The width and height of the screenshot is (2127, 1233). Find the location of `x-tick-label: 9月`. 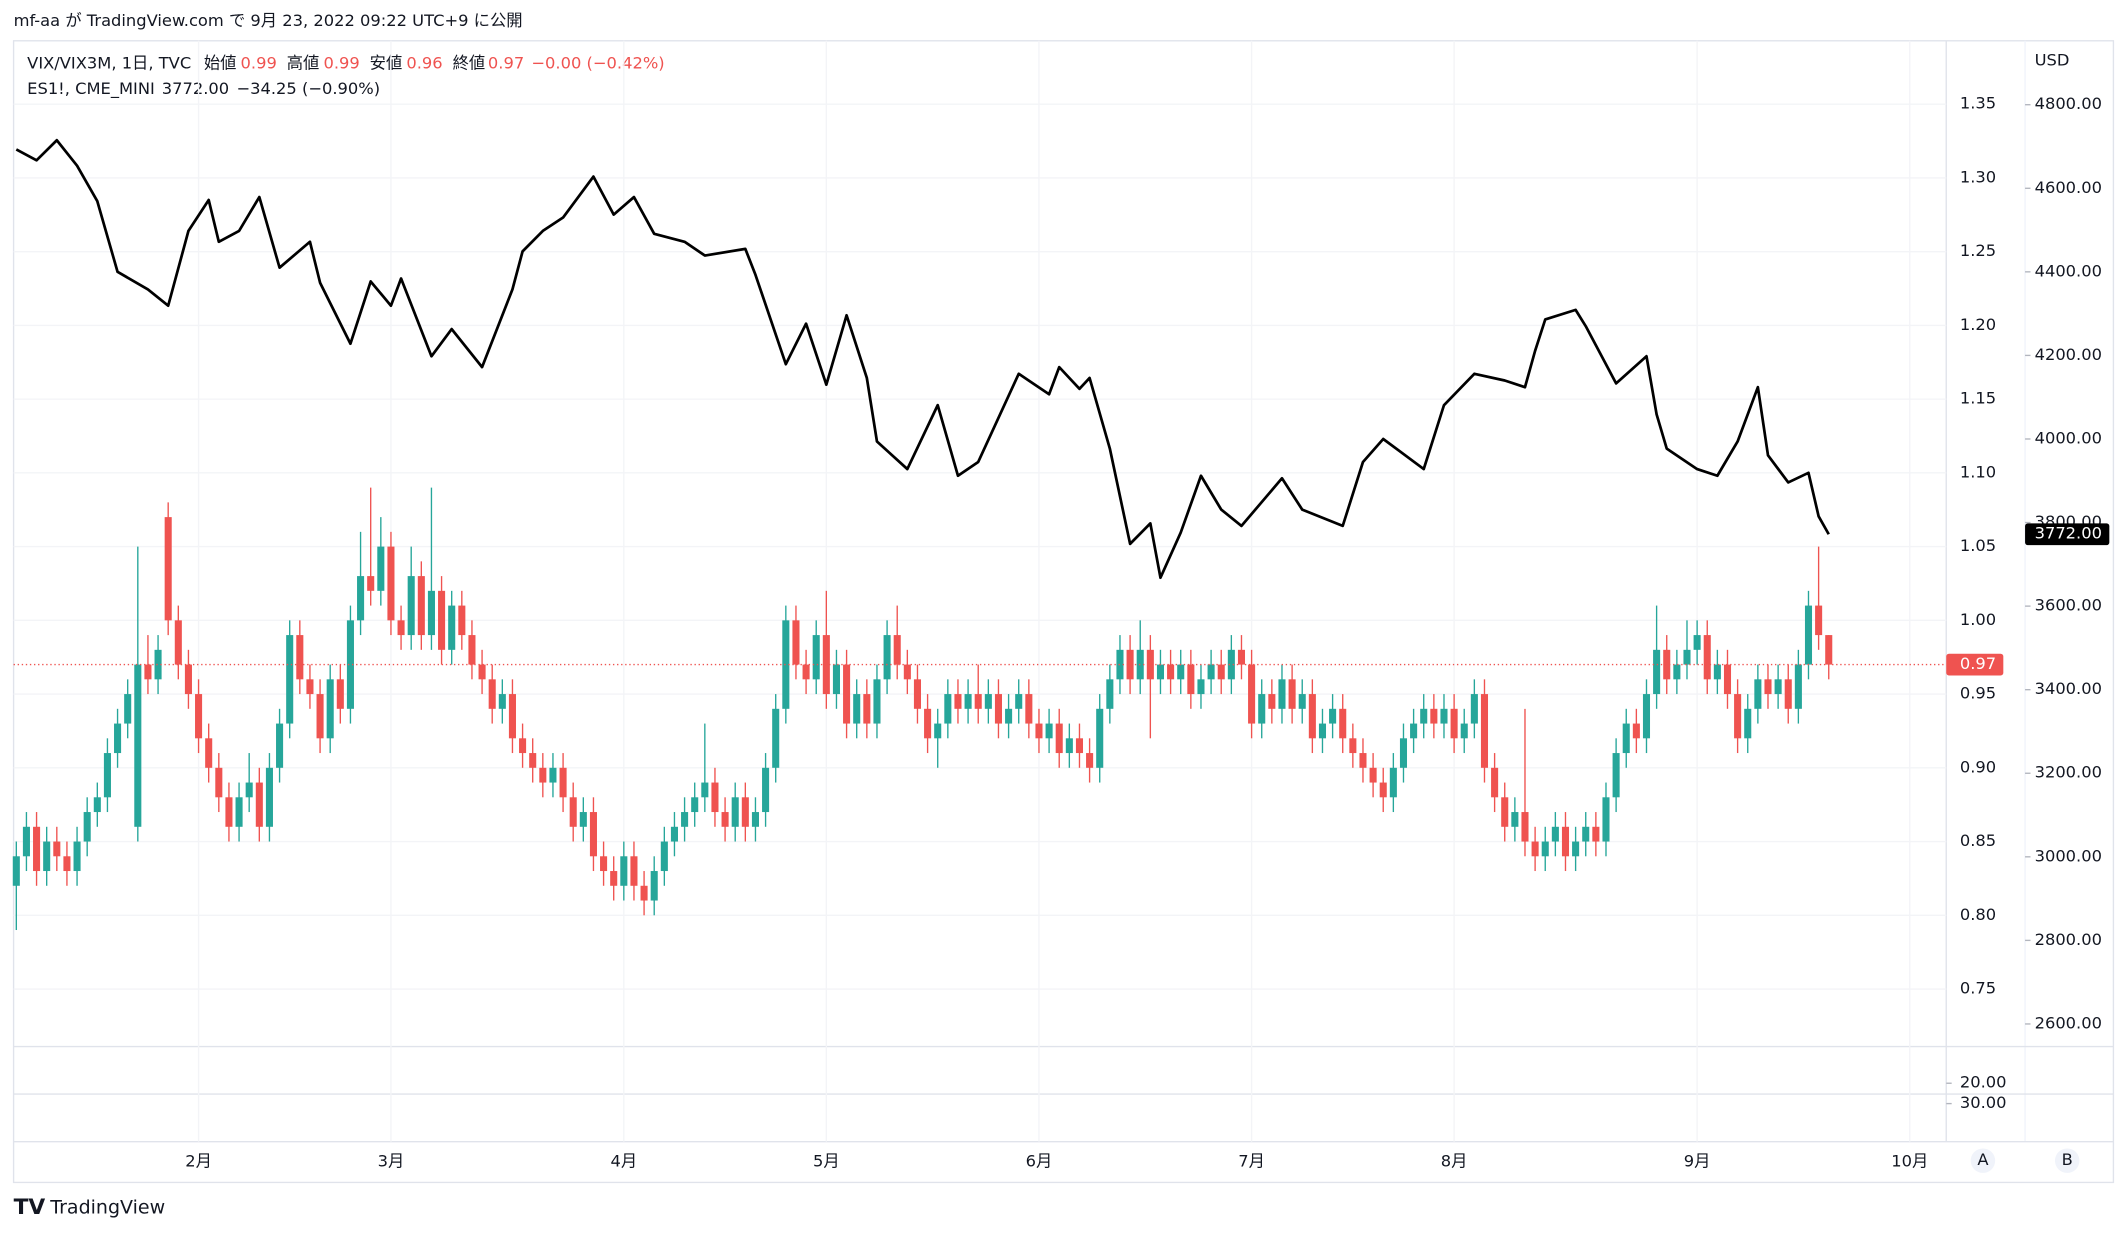

x-tick-label: 9月 is located at coordinates (1697, 1161).